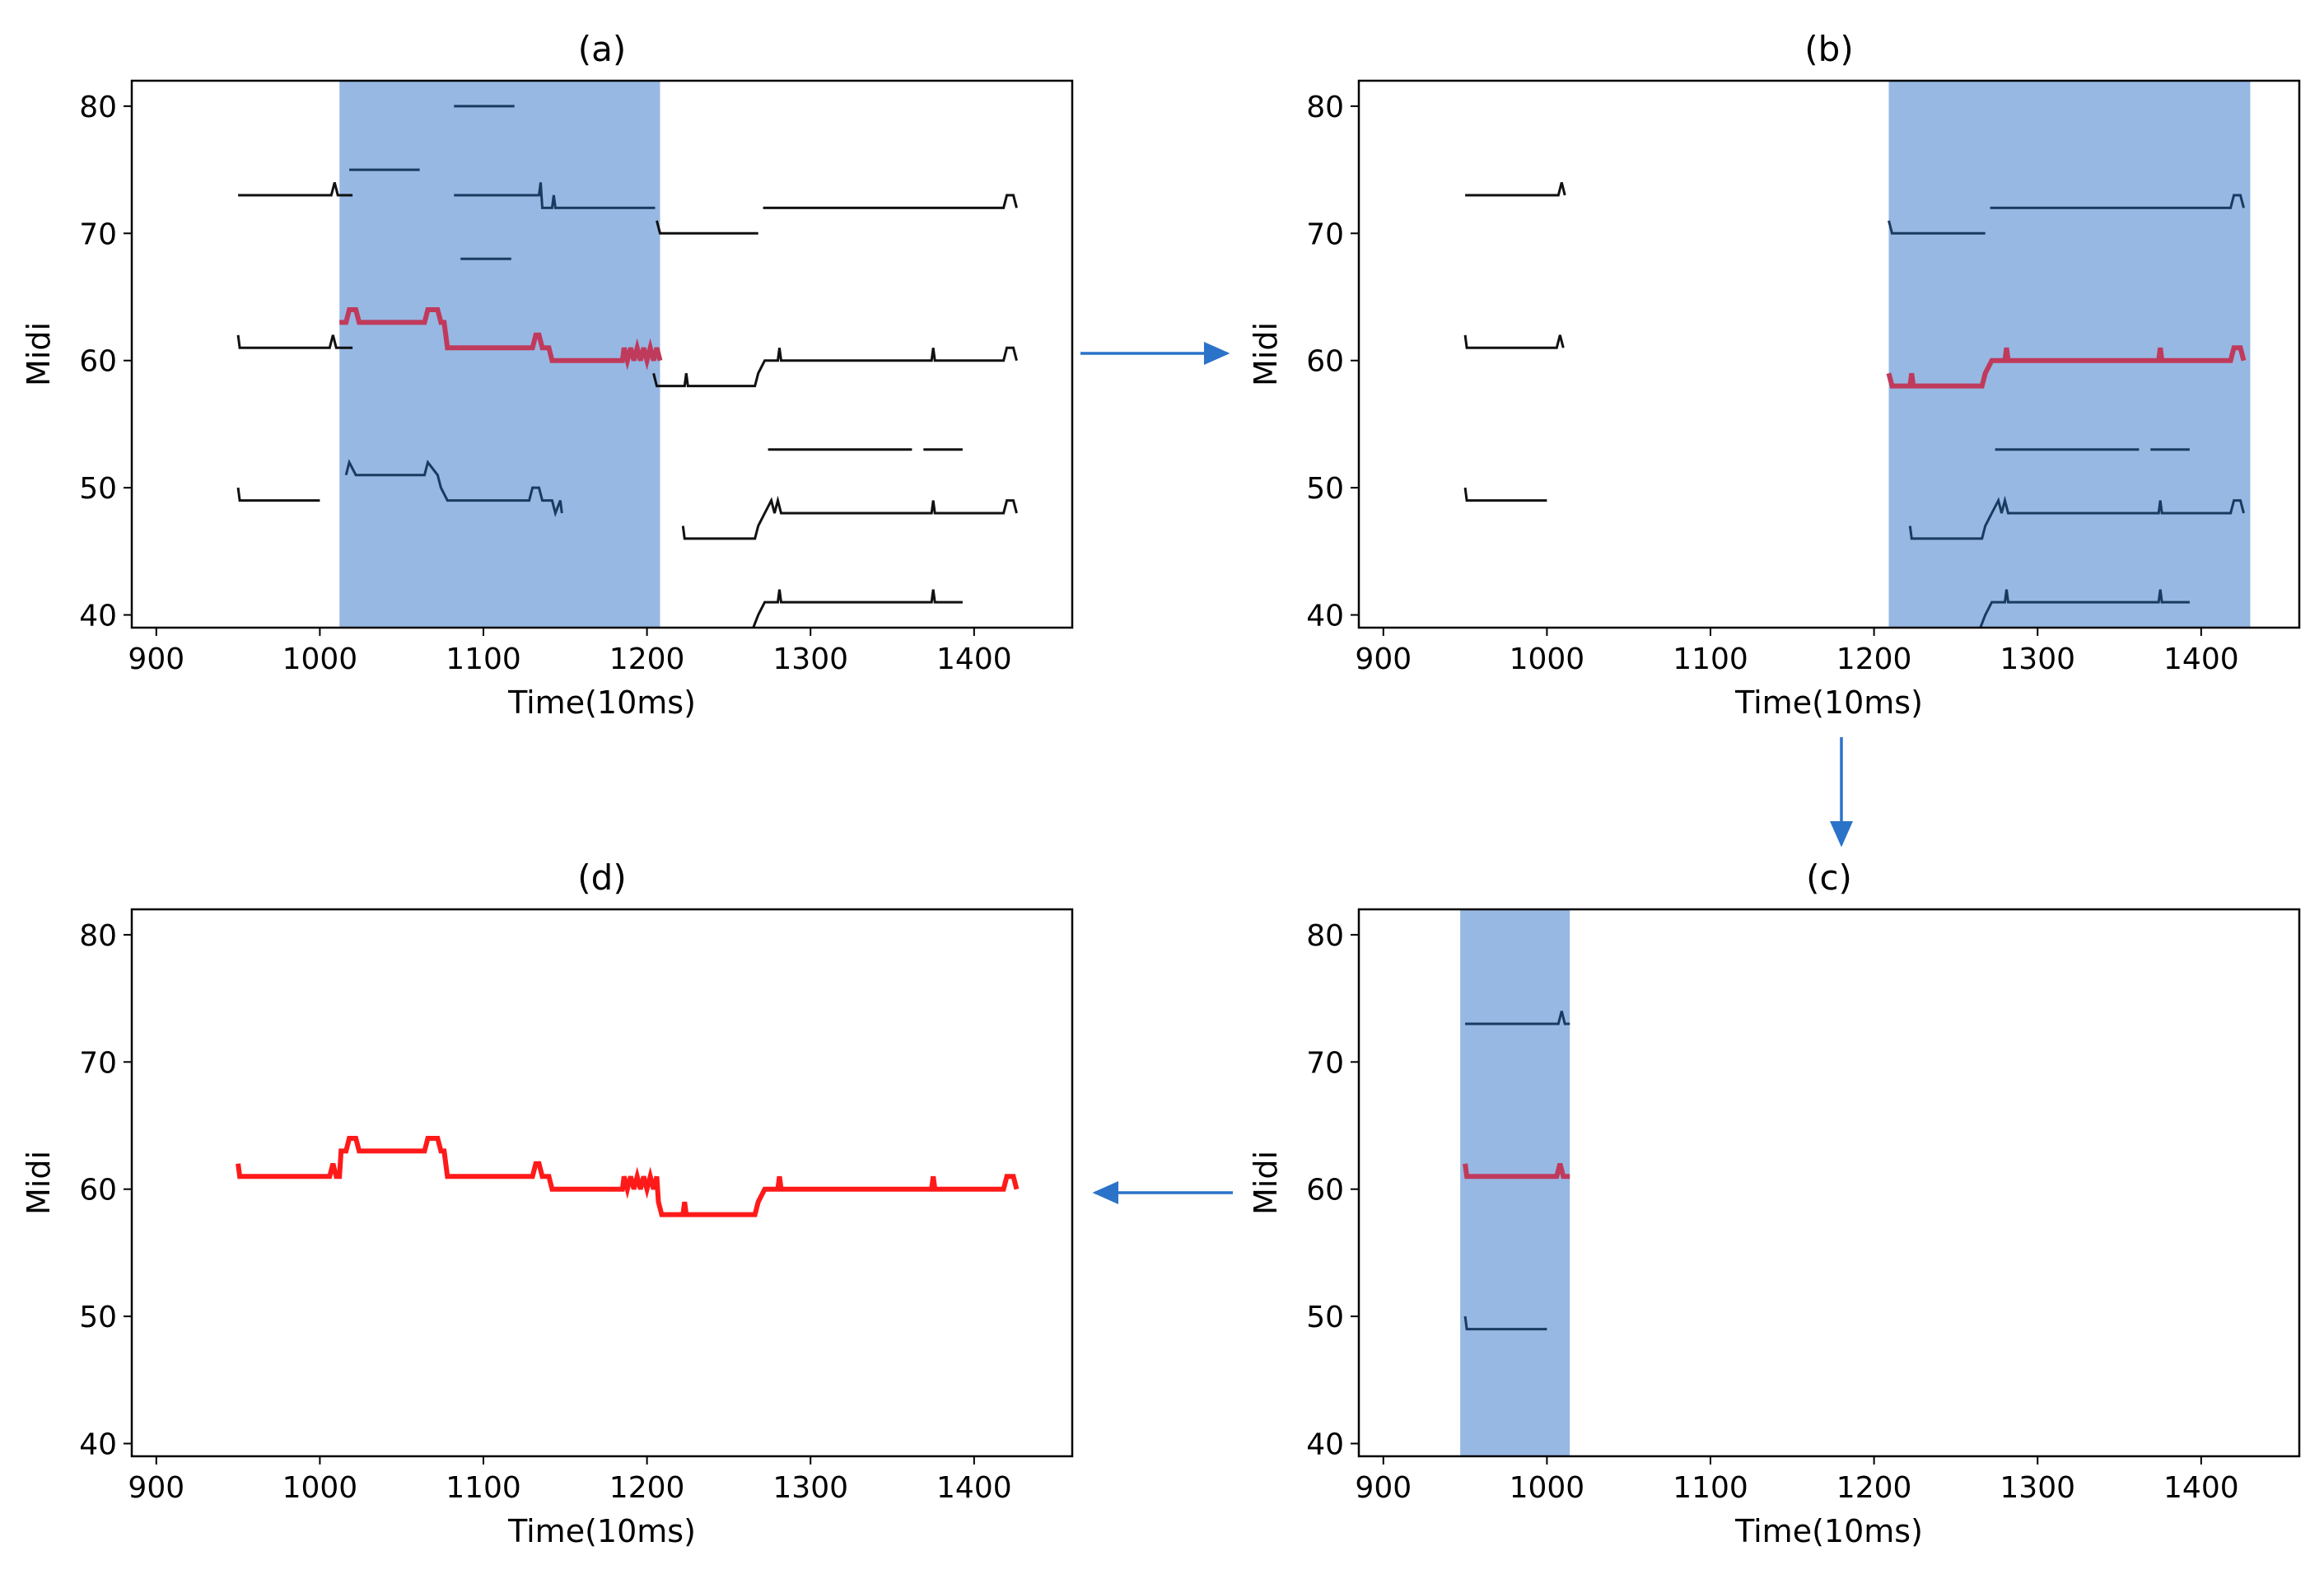  What do you see at coordinates (1874, 659) in the screenshot?
I see `x-tick-label-b-3: 1200` at bounding box center [1874, 659].